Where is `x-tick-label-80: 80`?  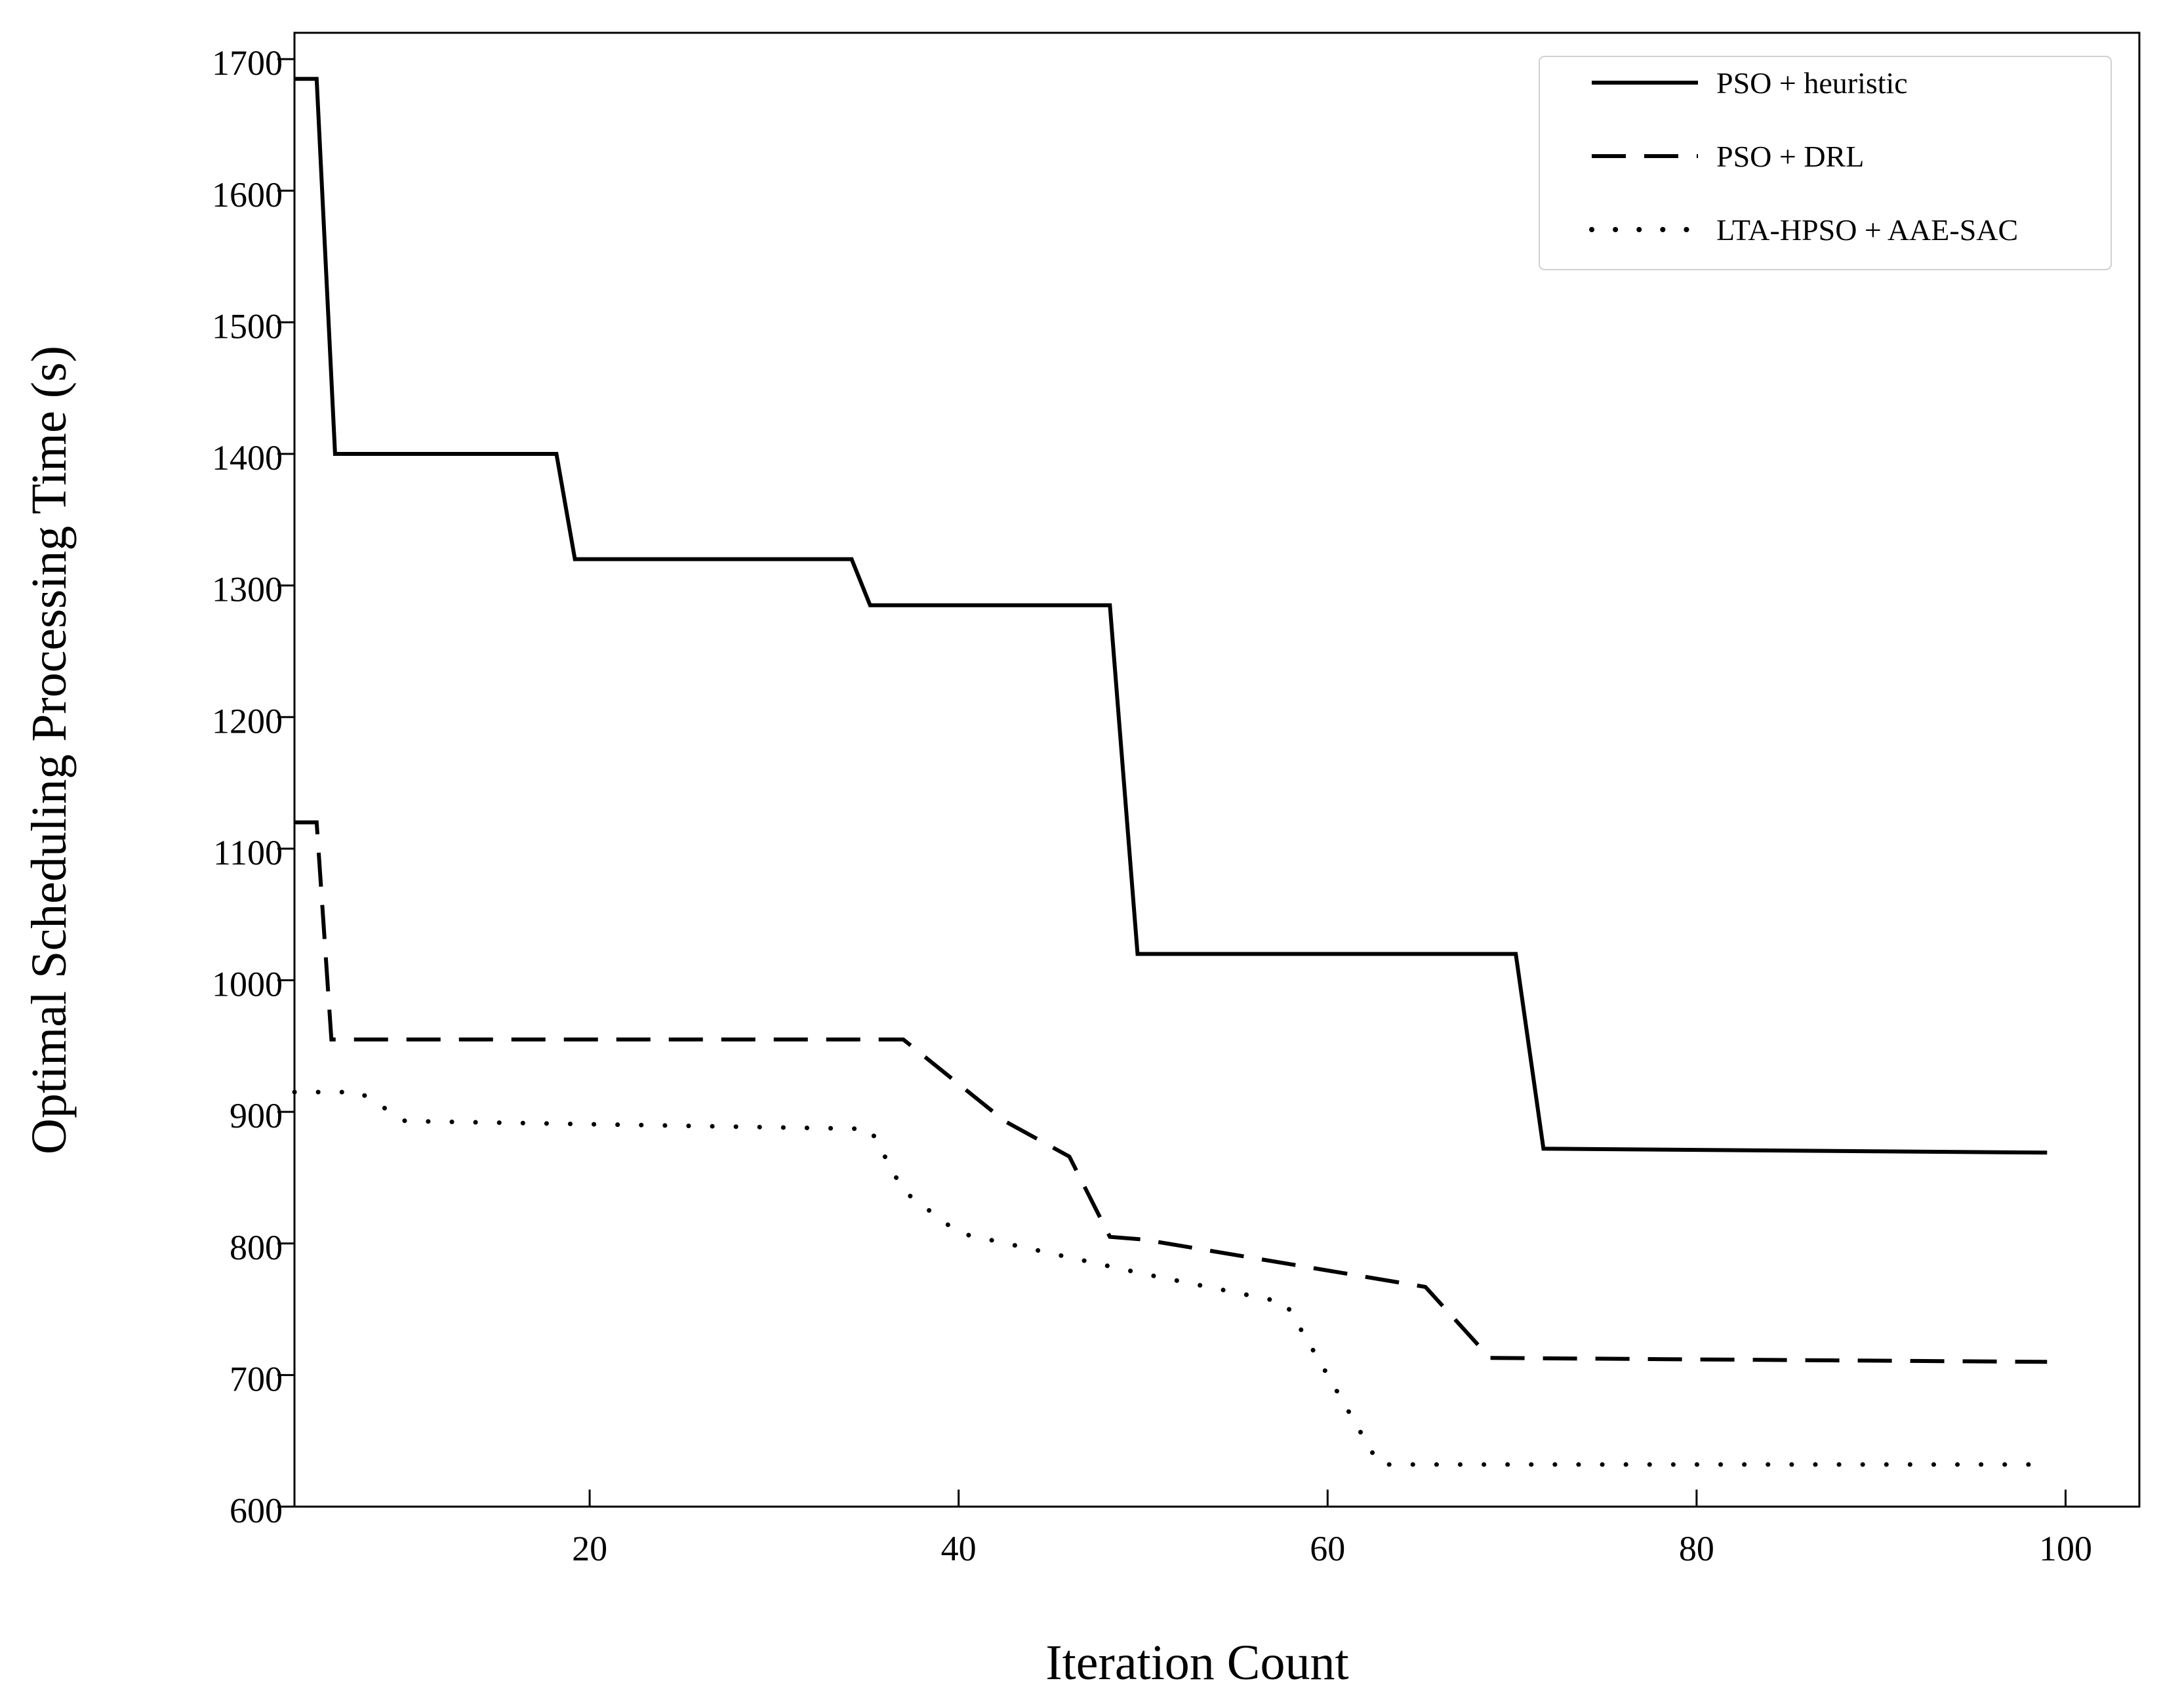
x-tick-label-80: 80 is located at coordinates (1696, 1548).